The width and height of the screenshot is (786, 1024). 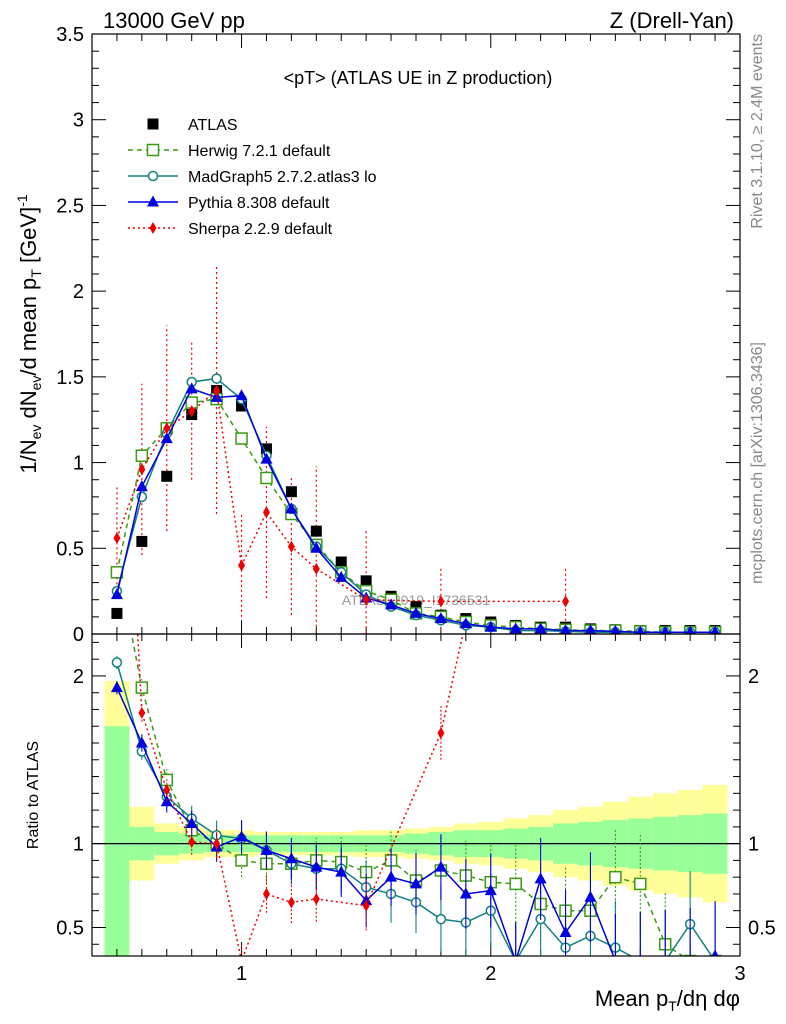 What do you see at coordinates (117, 841) in the screenshot?
I see `band-green` at bounding box center [117, 841].